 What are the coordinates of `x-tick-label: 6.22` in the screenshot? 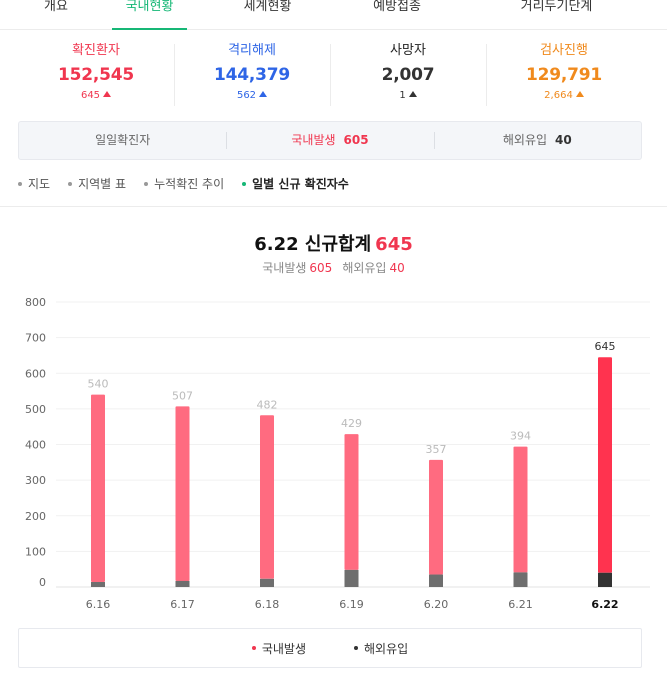 It's located at (604, 604).